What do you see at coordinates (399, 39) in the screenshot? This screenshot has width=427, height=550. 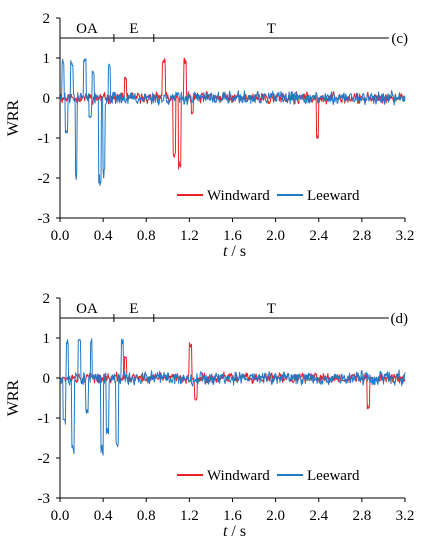 I see `panel-label: (c)` at bounding box center [399, 39].